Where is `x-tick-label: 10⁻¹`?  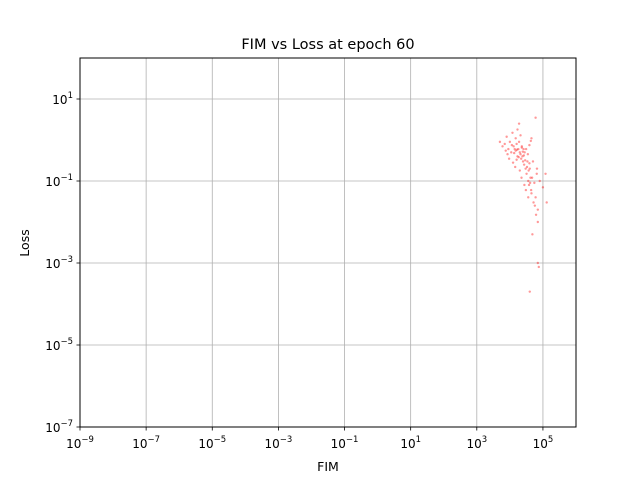
x-tick-label: 10⁻¹ is located at coordinates (345, 443).